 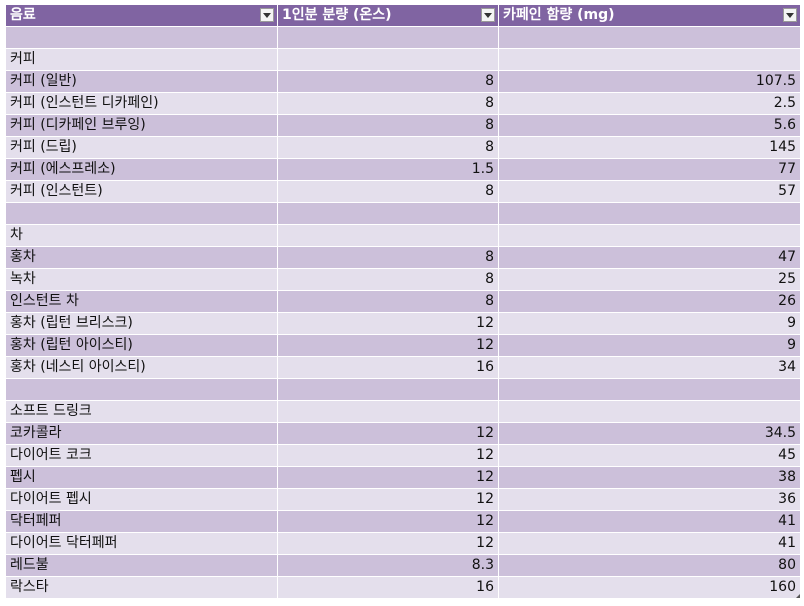 I want to click on table-row, so click(x=403, y=38).